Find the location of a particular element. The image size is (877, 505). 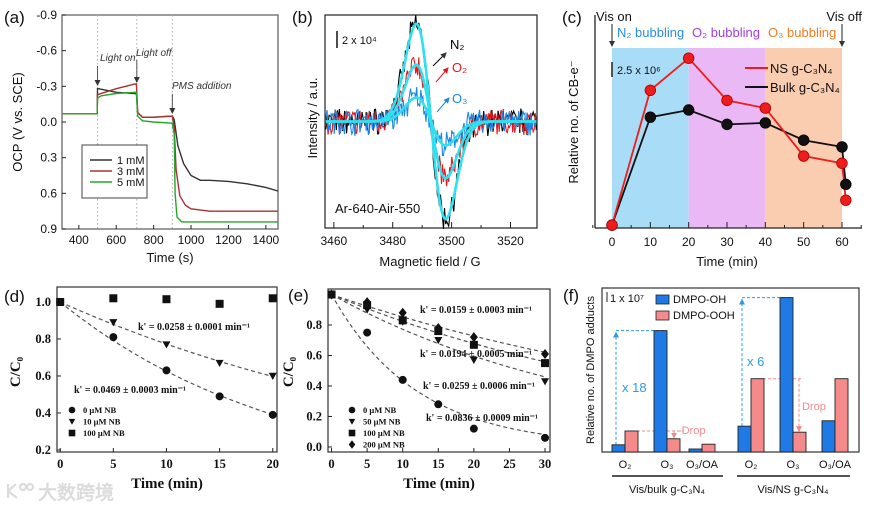

y-tick-label: 0.0 is located at coordinates (314, 447).